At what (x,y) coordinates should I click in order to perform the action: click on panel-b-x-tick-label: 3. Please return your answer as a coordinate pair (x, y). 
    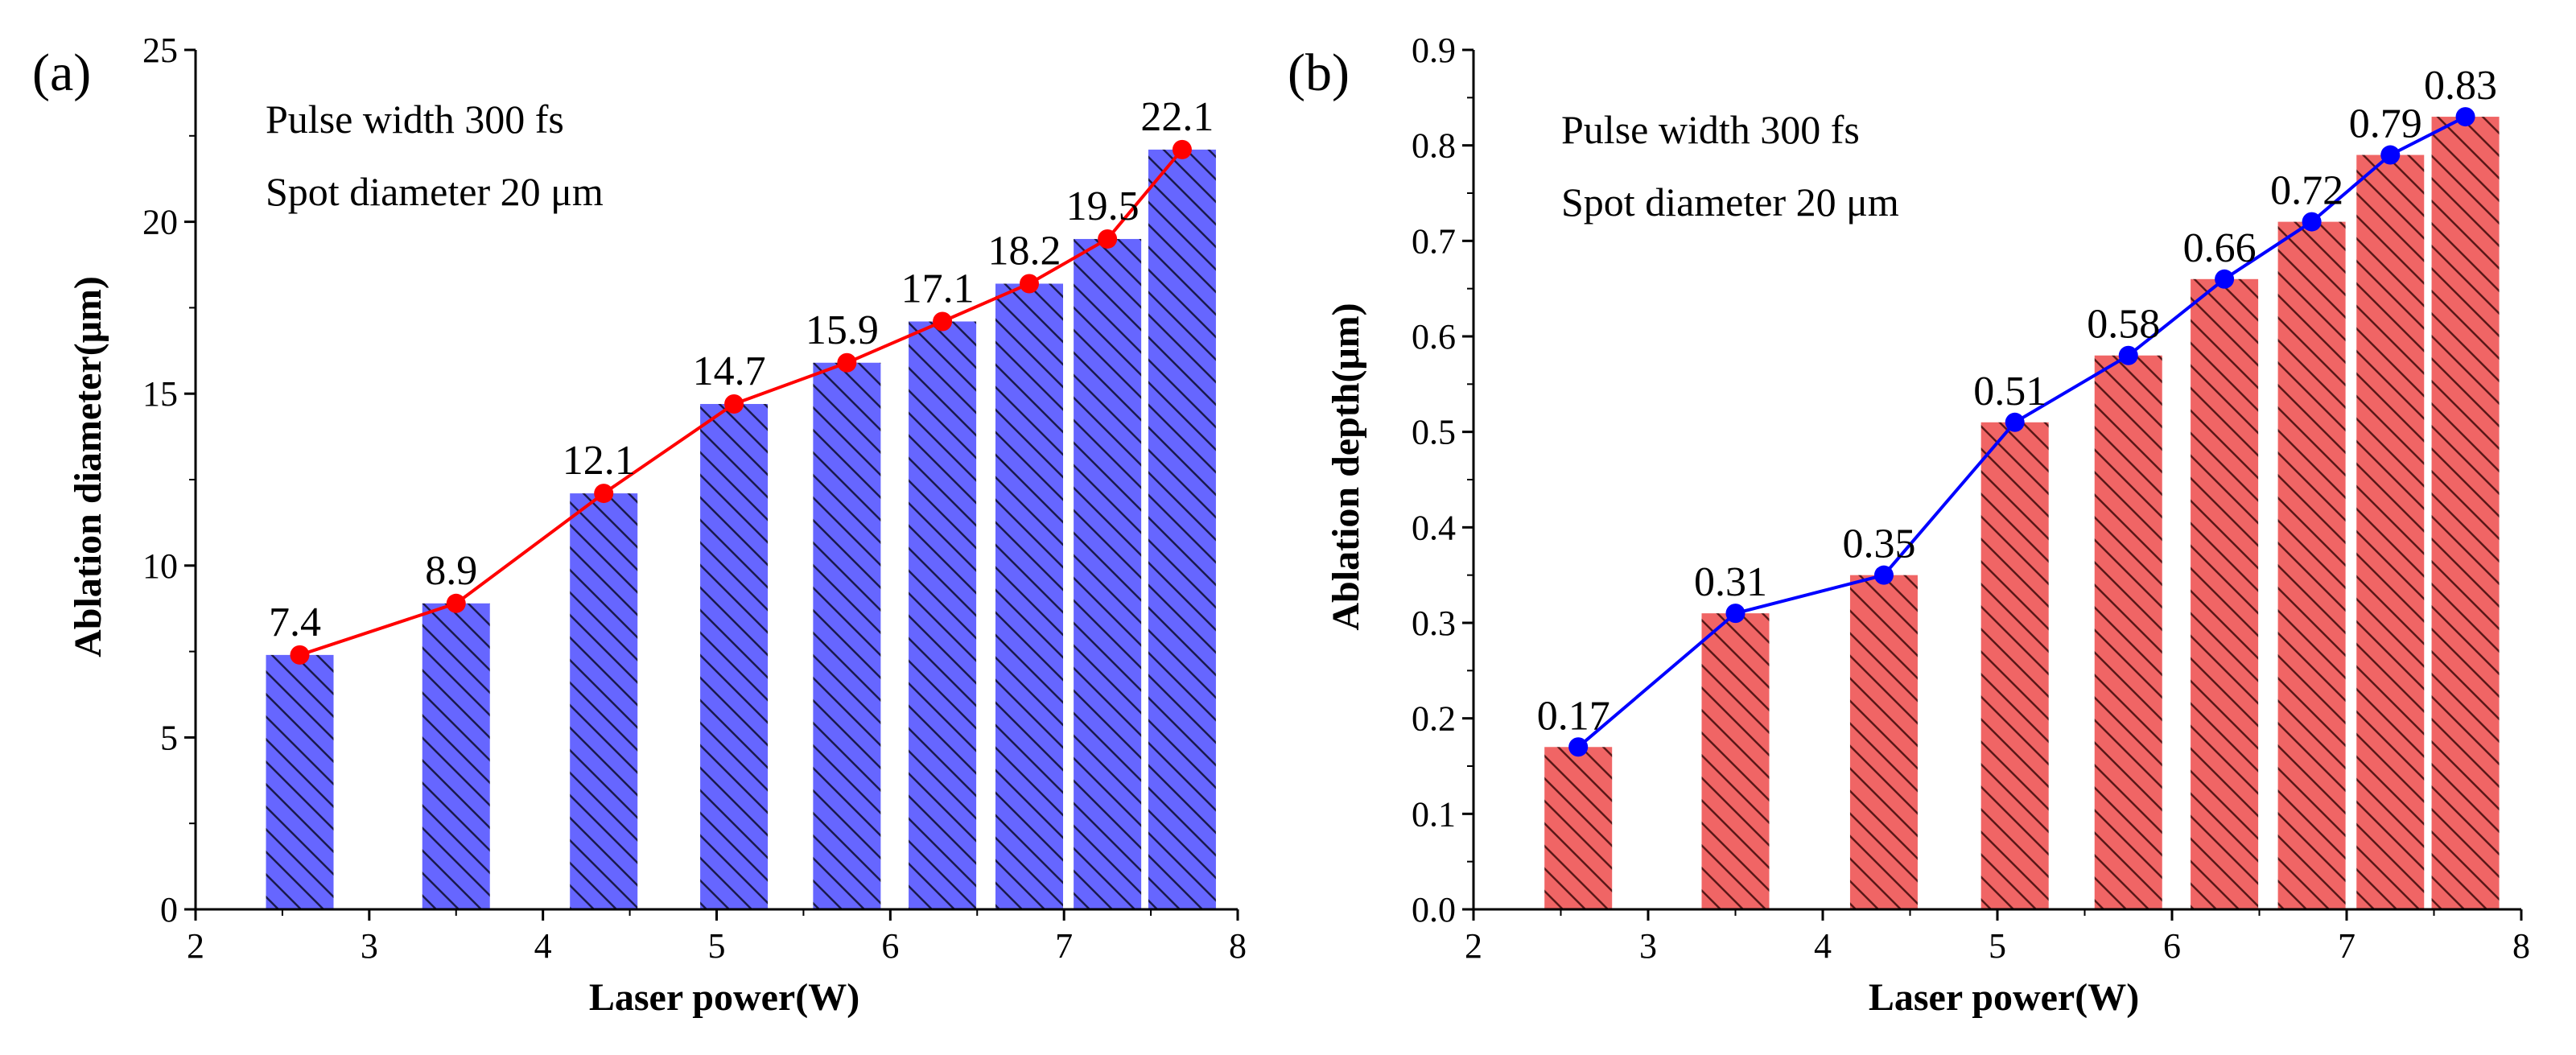
    Looking at the image, I should click on (1648, 946).